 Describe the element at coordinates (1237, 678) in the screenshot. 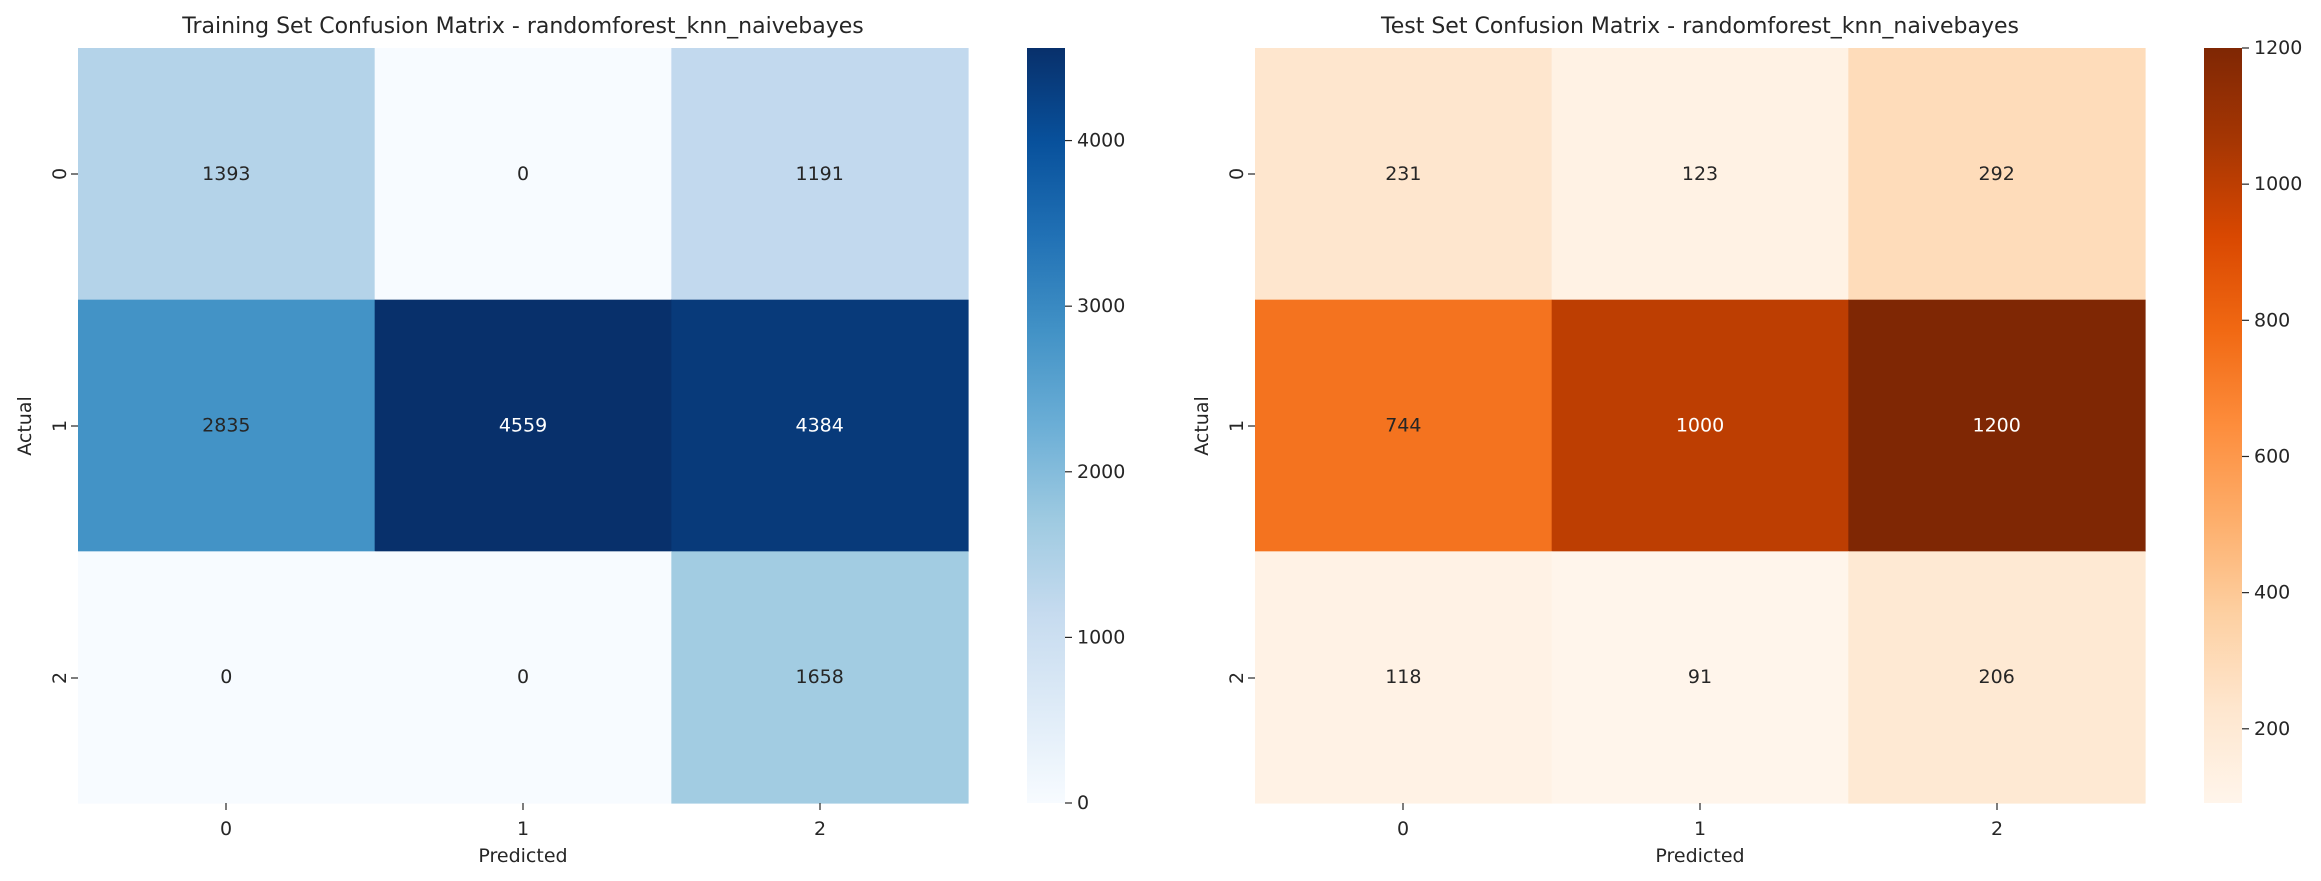

I see `test-y-tick-label: 2` at that location.